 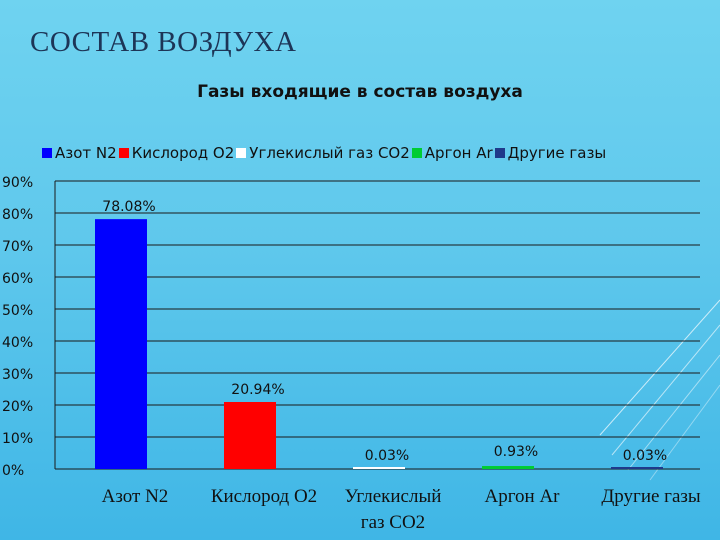 I want to click on y-tick-label: 90%, so click(x=17, y=183).